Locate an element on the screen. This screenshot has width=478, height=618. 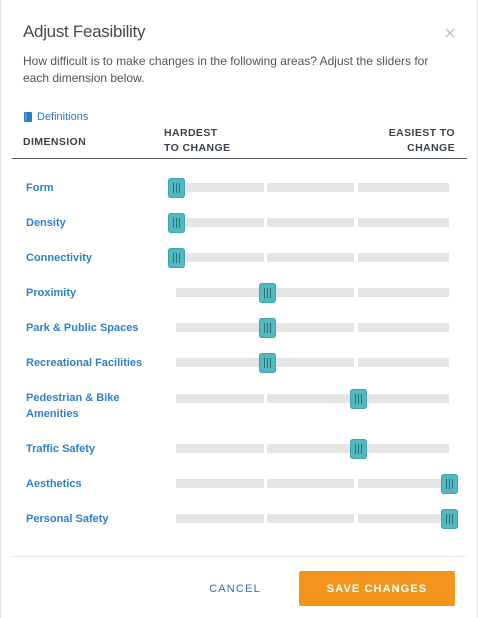
hardest-header-line2: TO CHANGE is located at coordinates (197, 148).